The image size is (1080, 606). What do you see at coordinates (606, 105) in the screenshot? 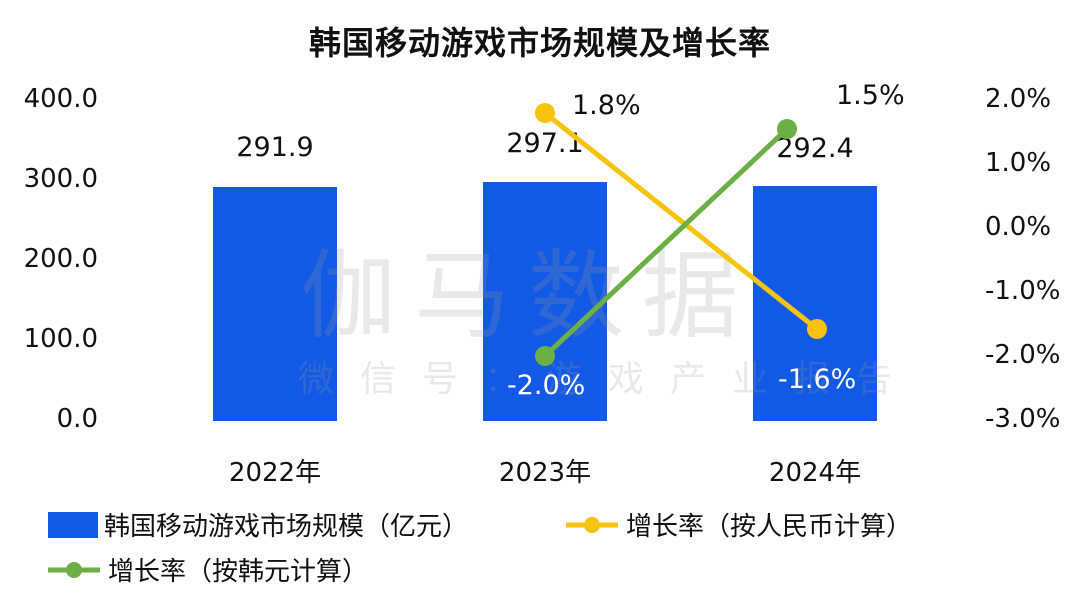
I see `rmb-label-2023: 1.8%` at bounding box center [606, 105].